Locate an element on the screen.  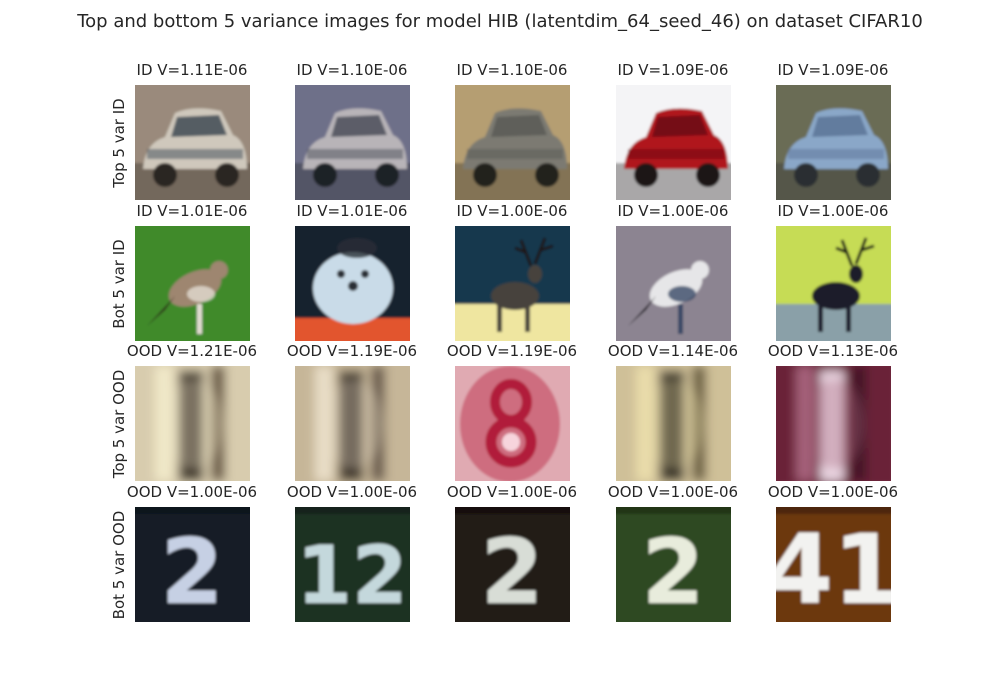
image-title: OOD V=1.13E-06 is located at coordinates (833, 351).